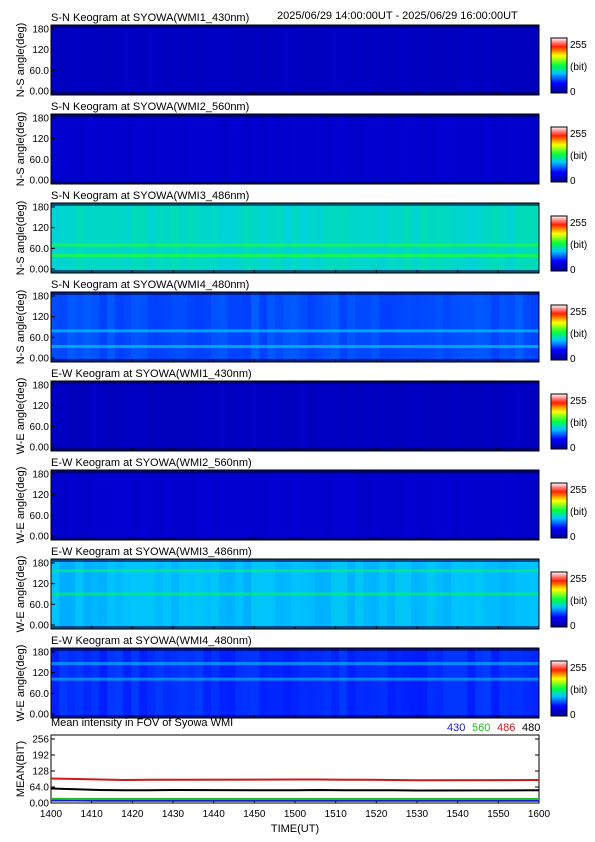  I want to click on panel-title: E-W Keogram at SYOWA(WMI1_430nm), so click(151, 374).